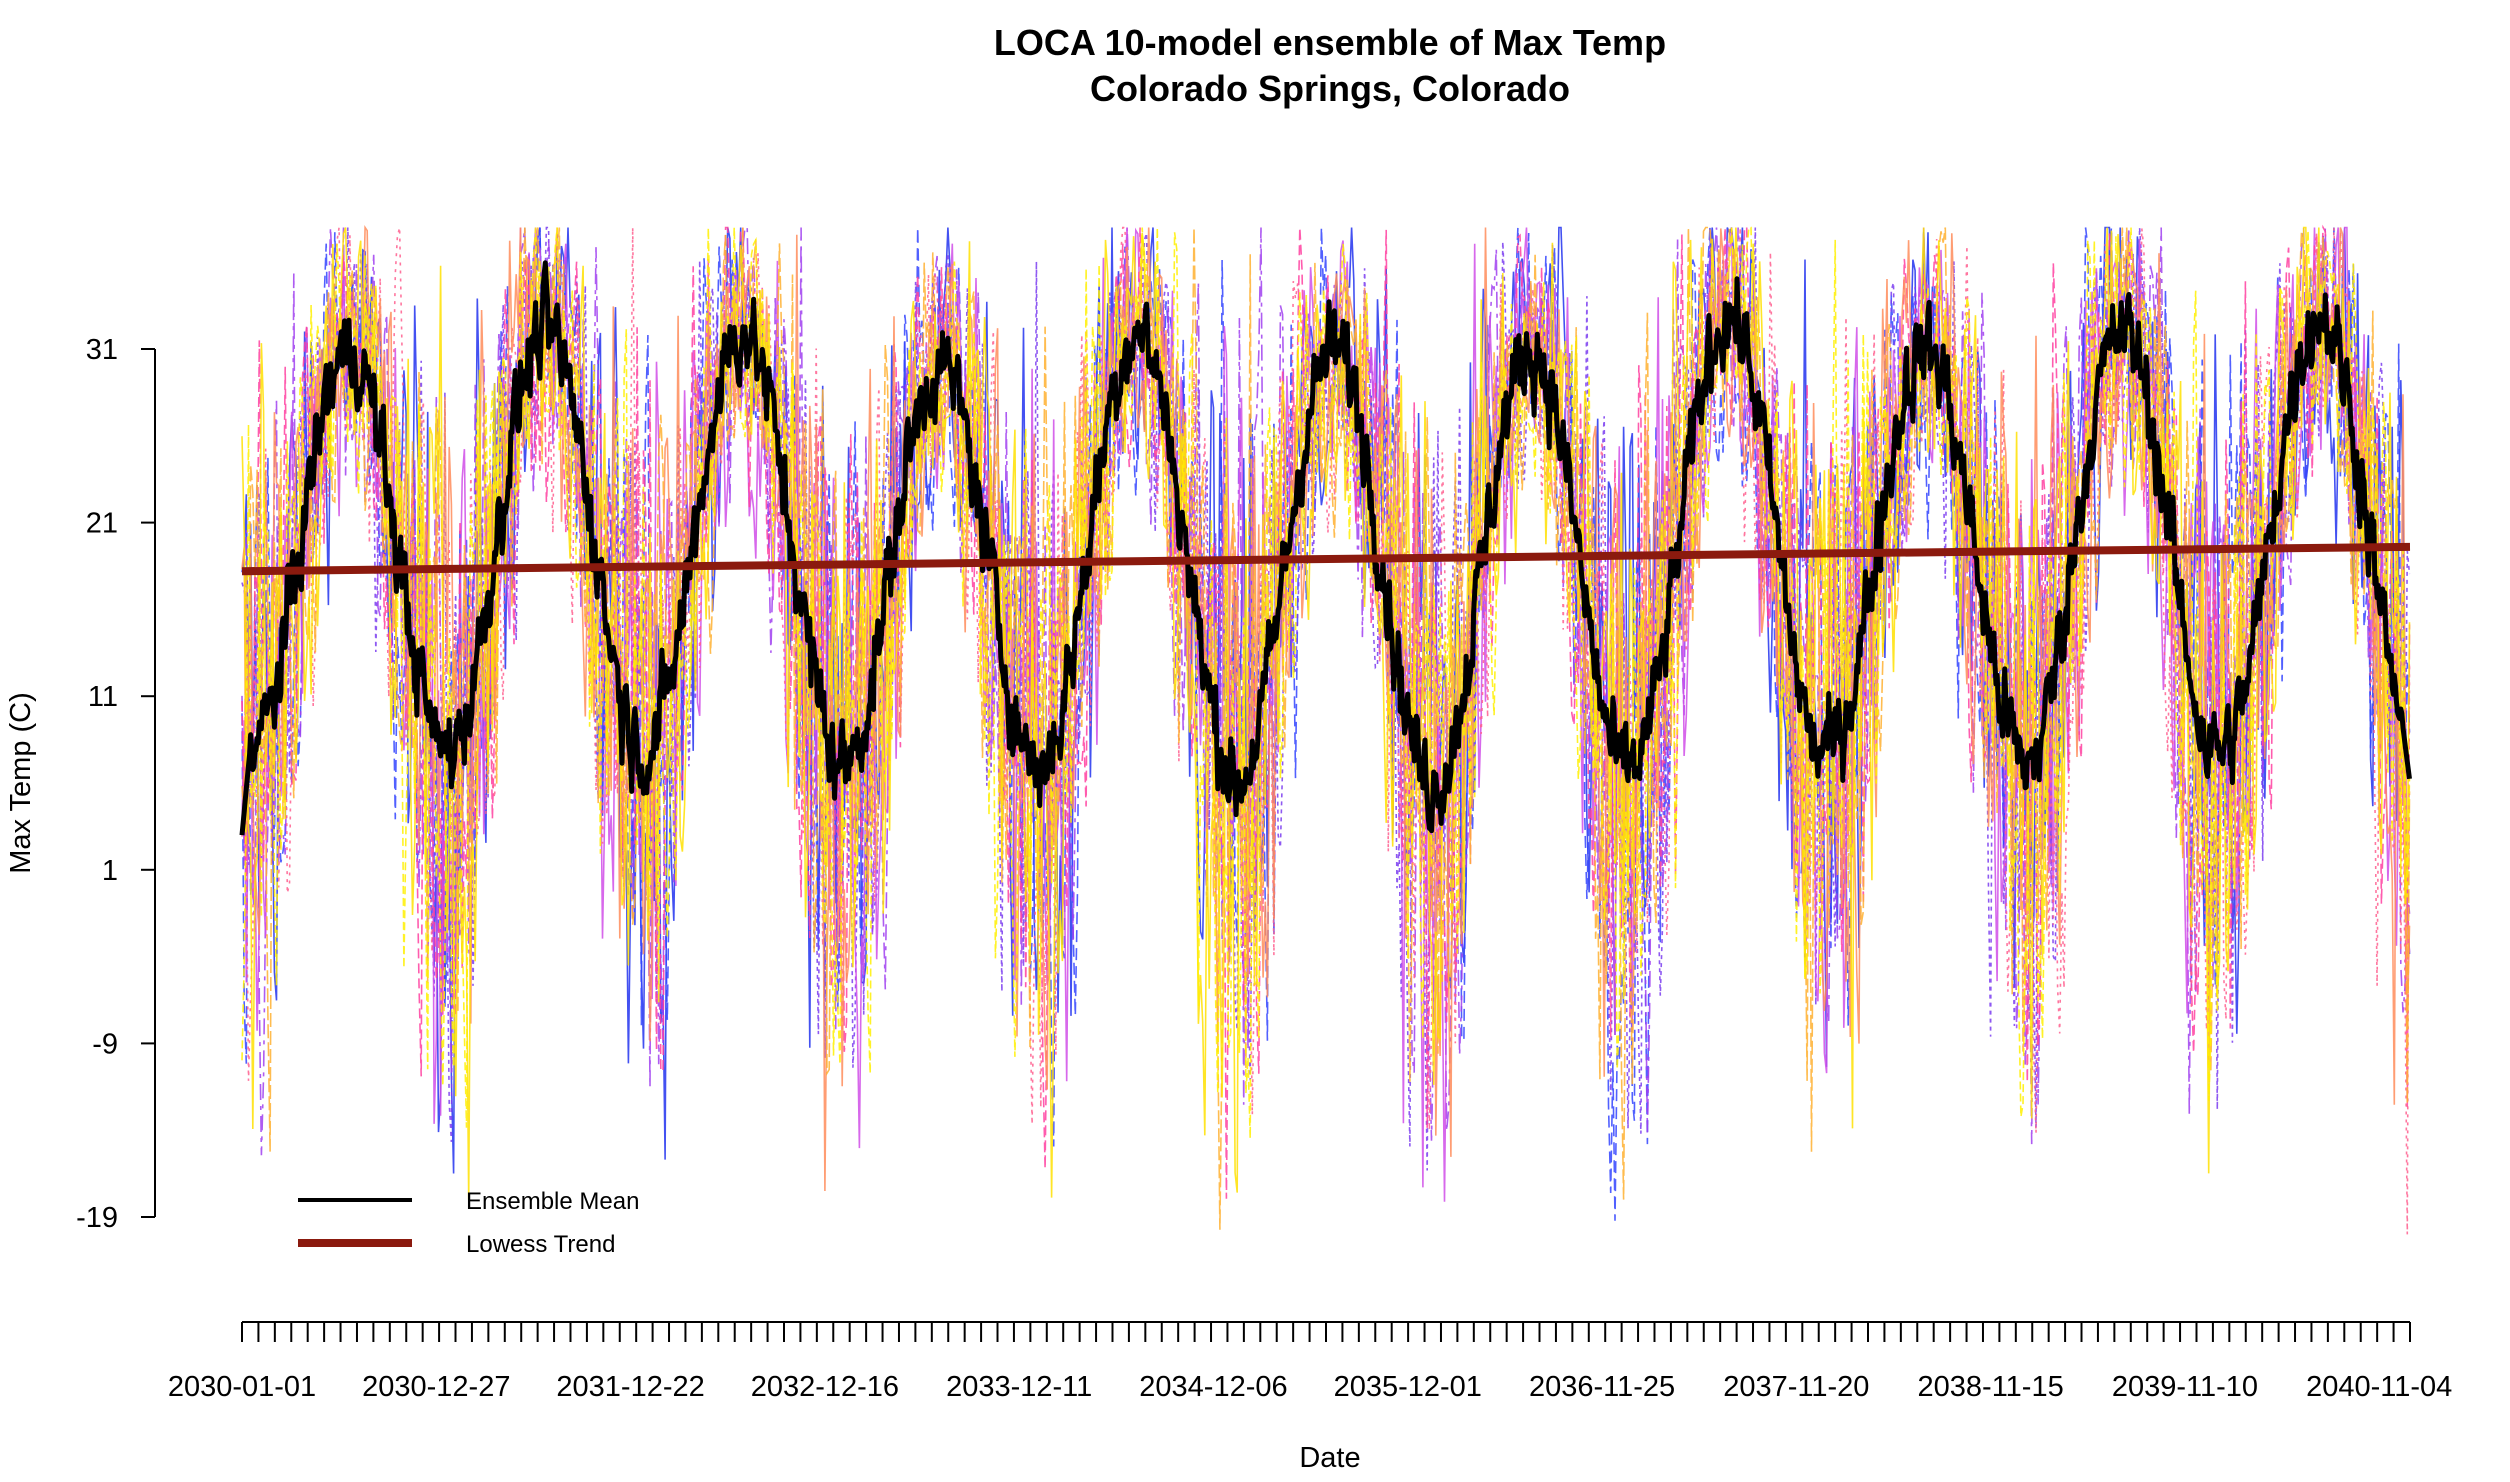  I want to click on x-tick-label: 2031-12-22, so click(630, 1387).